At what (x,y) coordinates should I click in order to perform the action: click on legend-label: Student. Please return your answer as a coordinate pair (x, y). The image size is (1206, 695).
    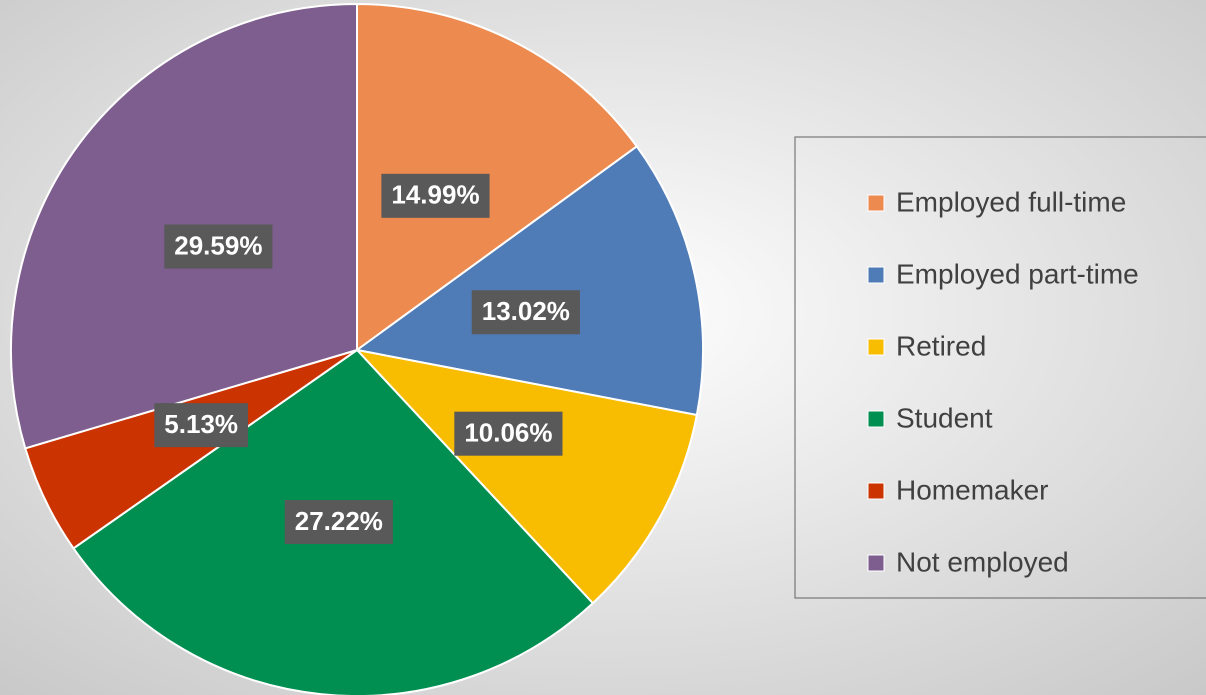
    Looking at the image, I should click on (944, 417).